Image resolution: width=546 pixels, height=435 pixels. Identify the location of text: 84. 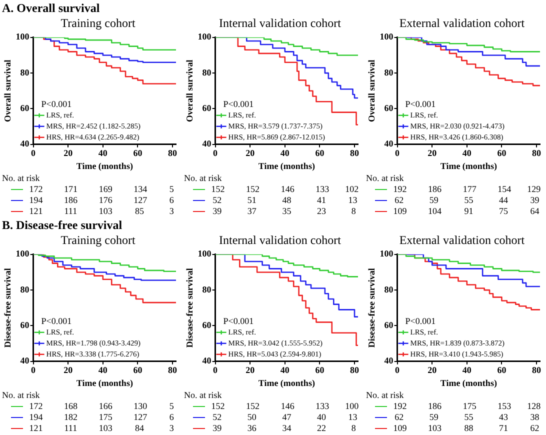
(139, 428).